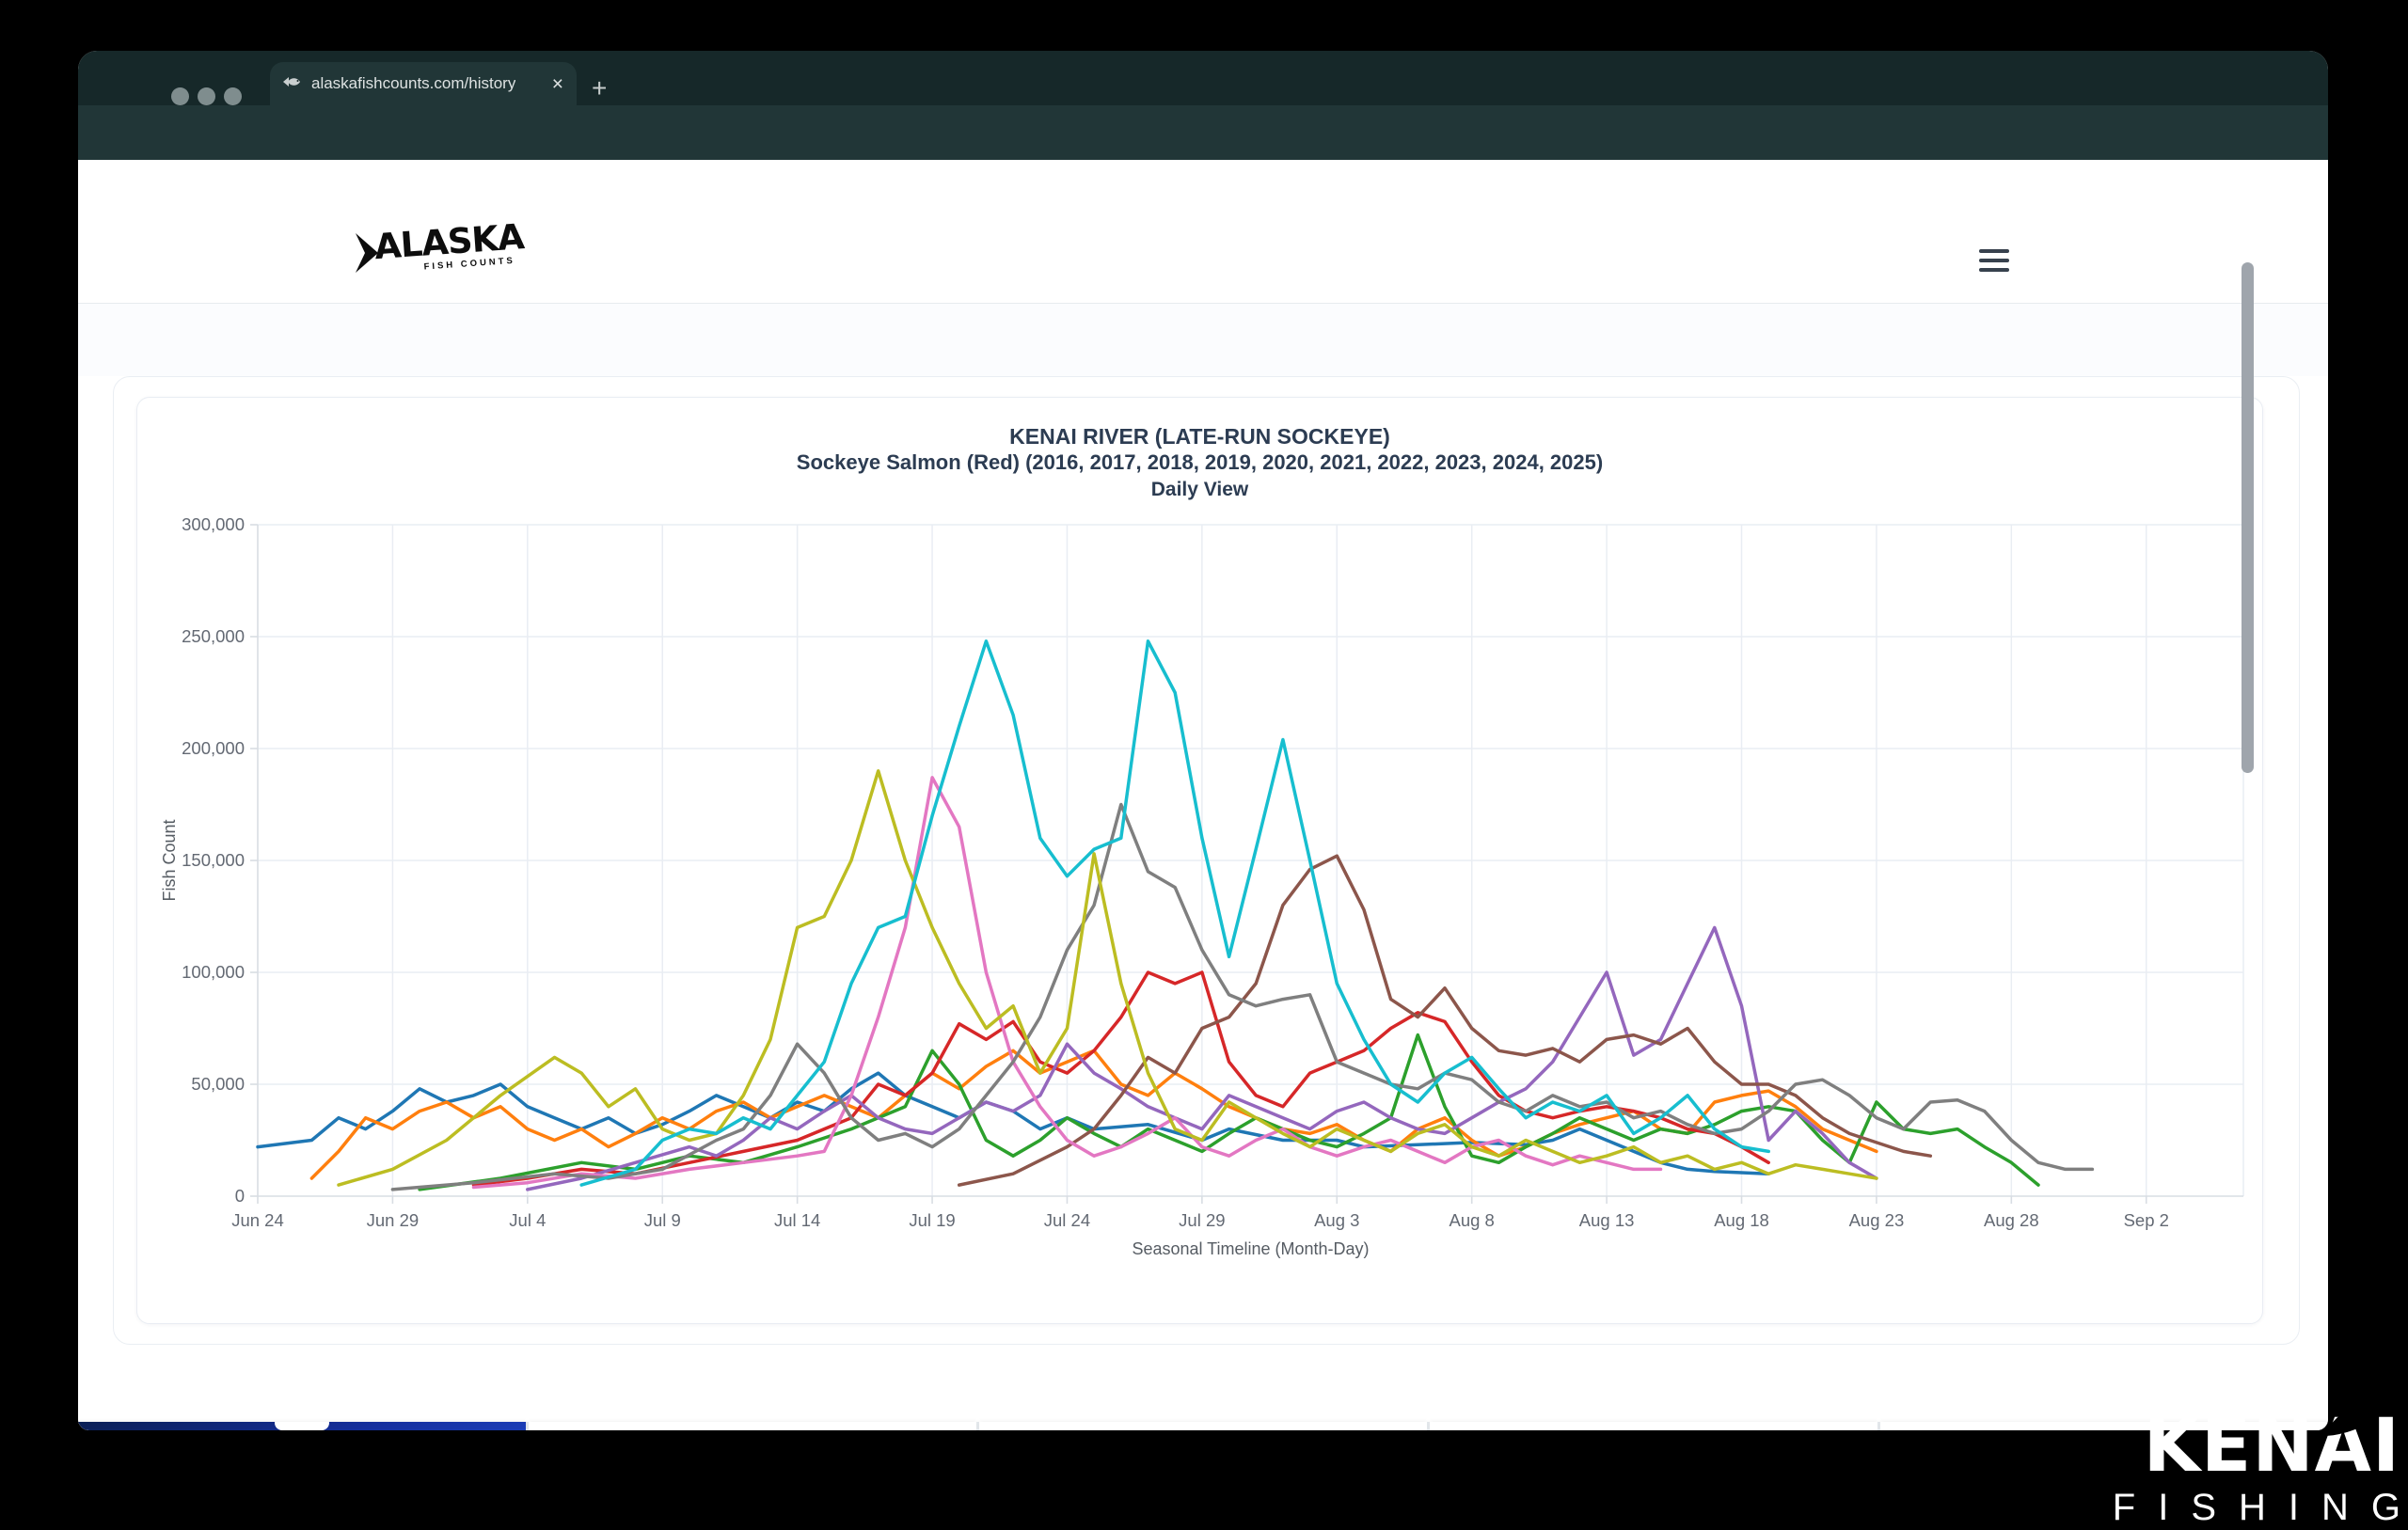 This screenshot has height=1530, width=2408. Describe the element at coordinates (663, 1220) in the screenshot. I see `x-tick-label: Jul 9` at that location.